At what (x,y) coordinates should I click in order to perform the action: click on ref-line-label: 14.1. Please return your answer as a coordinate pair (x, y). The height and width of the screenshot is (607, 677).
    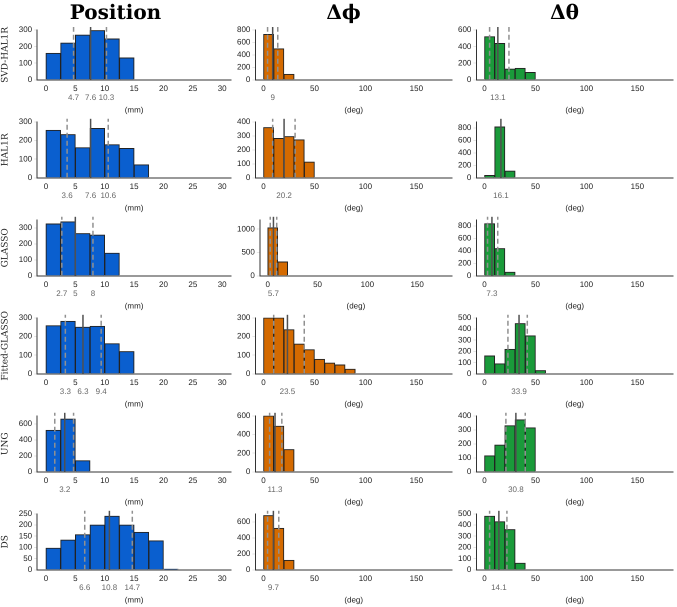
    Looking at the image, I should click on (499, 587).